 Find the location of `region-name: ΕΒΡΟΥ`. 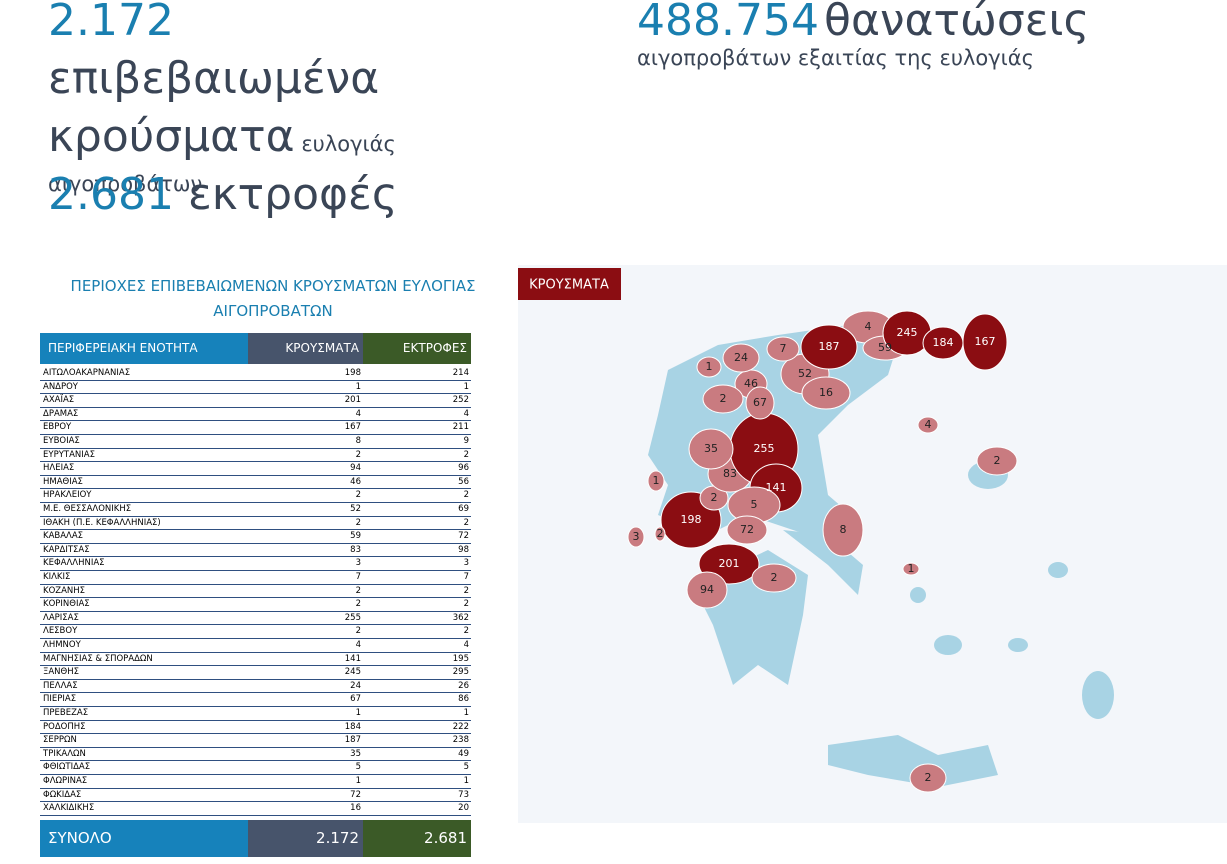

region-name: ΕΒΡΟΥ is located at coordinates (57, 427).